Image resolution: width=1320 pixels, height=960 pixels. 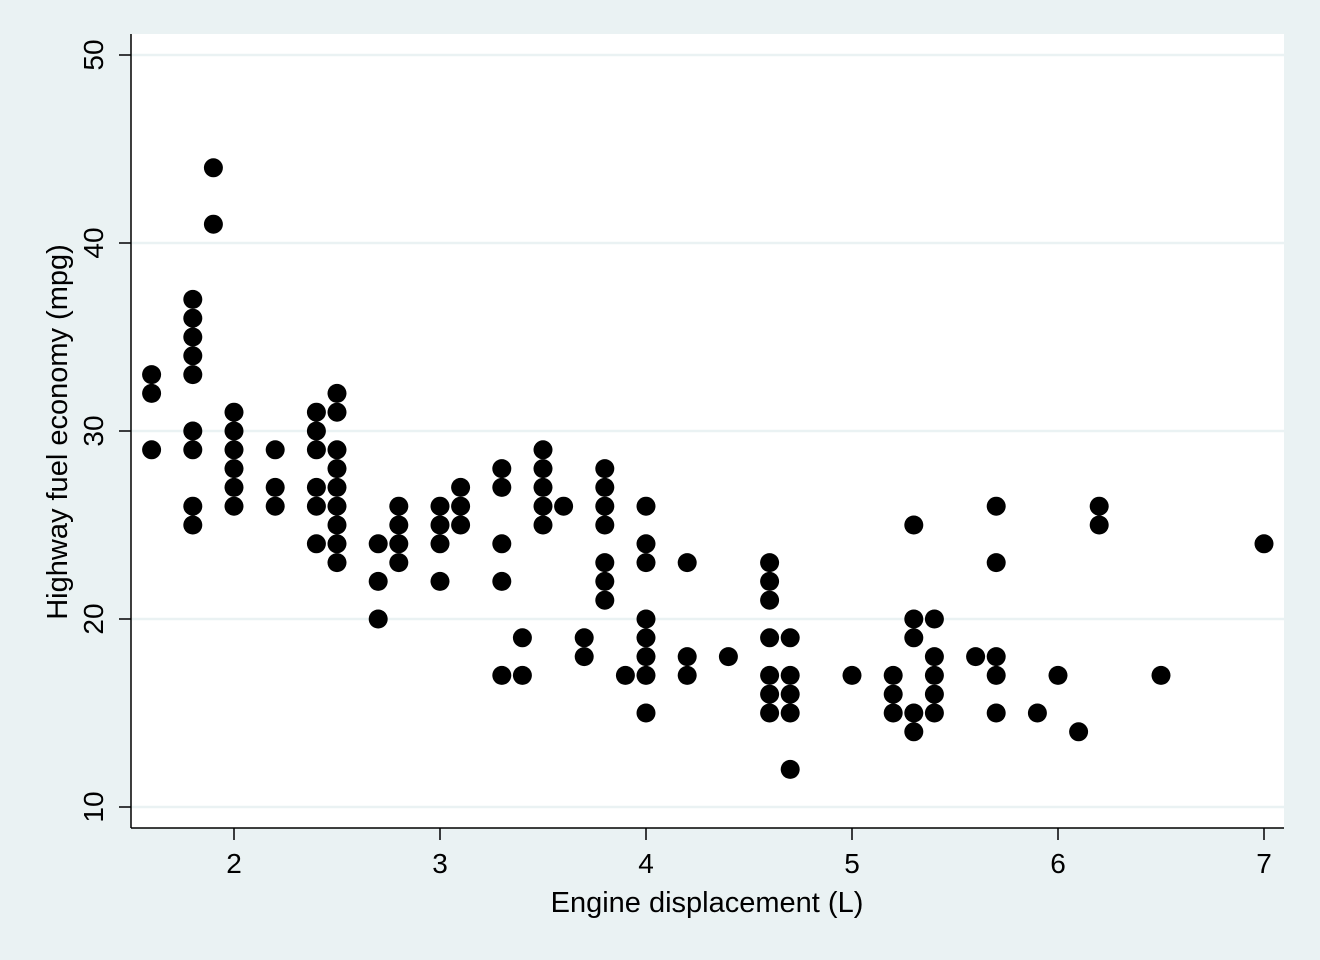 I want to click on x-tick-label: 5, so click(x=852, y=863).